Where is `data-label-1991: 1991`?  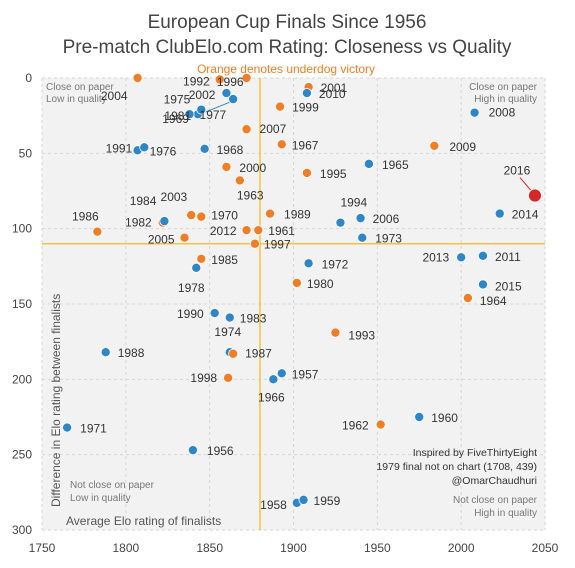 data-label-1991: 1991 is located at coordinates (119, 148).